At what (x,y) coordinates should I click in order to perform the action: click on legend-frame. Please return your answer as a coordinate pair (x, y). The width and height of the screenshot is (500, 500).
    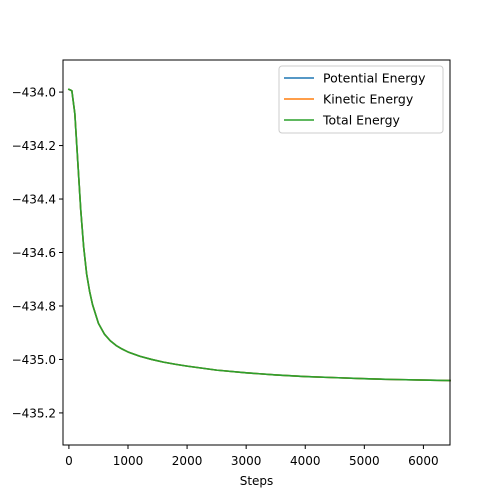
    Looking at the image, I should click on (361, 99).